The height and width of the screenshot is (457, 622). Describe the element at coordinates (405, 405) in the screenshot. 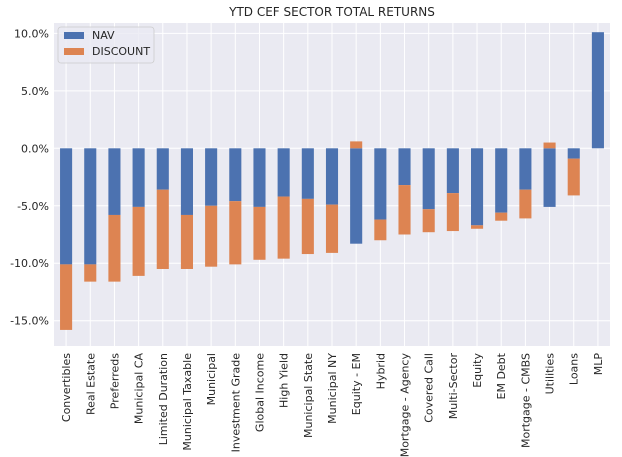

I see `x-tick-label: Mortgage - Agency` at that location.